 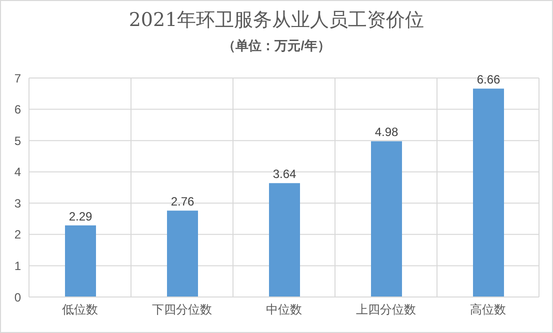 What do you see at coordinates (284, 309) in the screenshot?
I see `x-tick-label: 中位数` at bounding box center [284, 309].